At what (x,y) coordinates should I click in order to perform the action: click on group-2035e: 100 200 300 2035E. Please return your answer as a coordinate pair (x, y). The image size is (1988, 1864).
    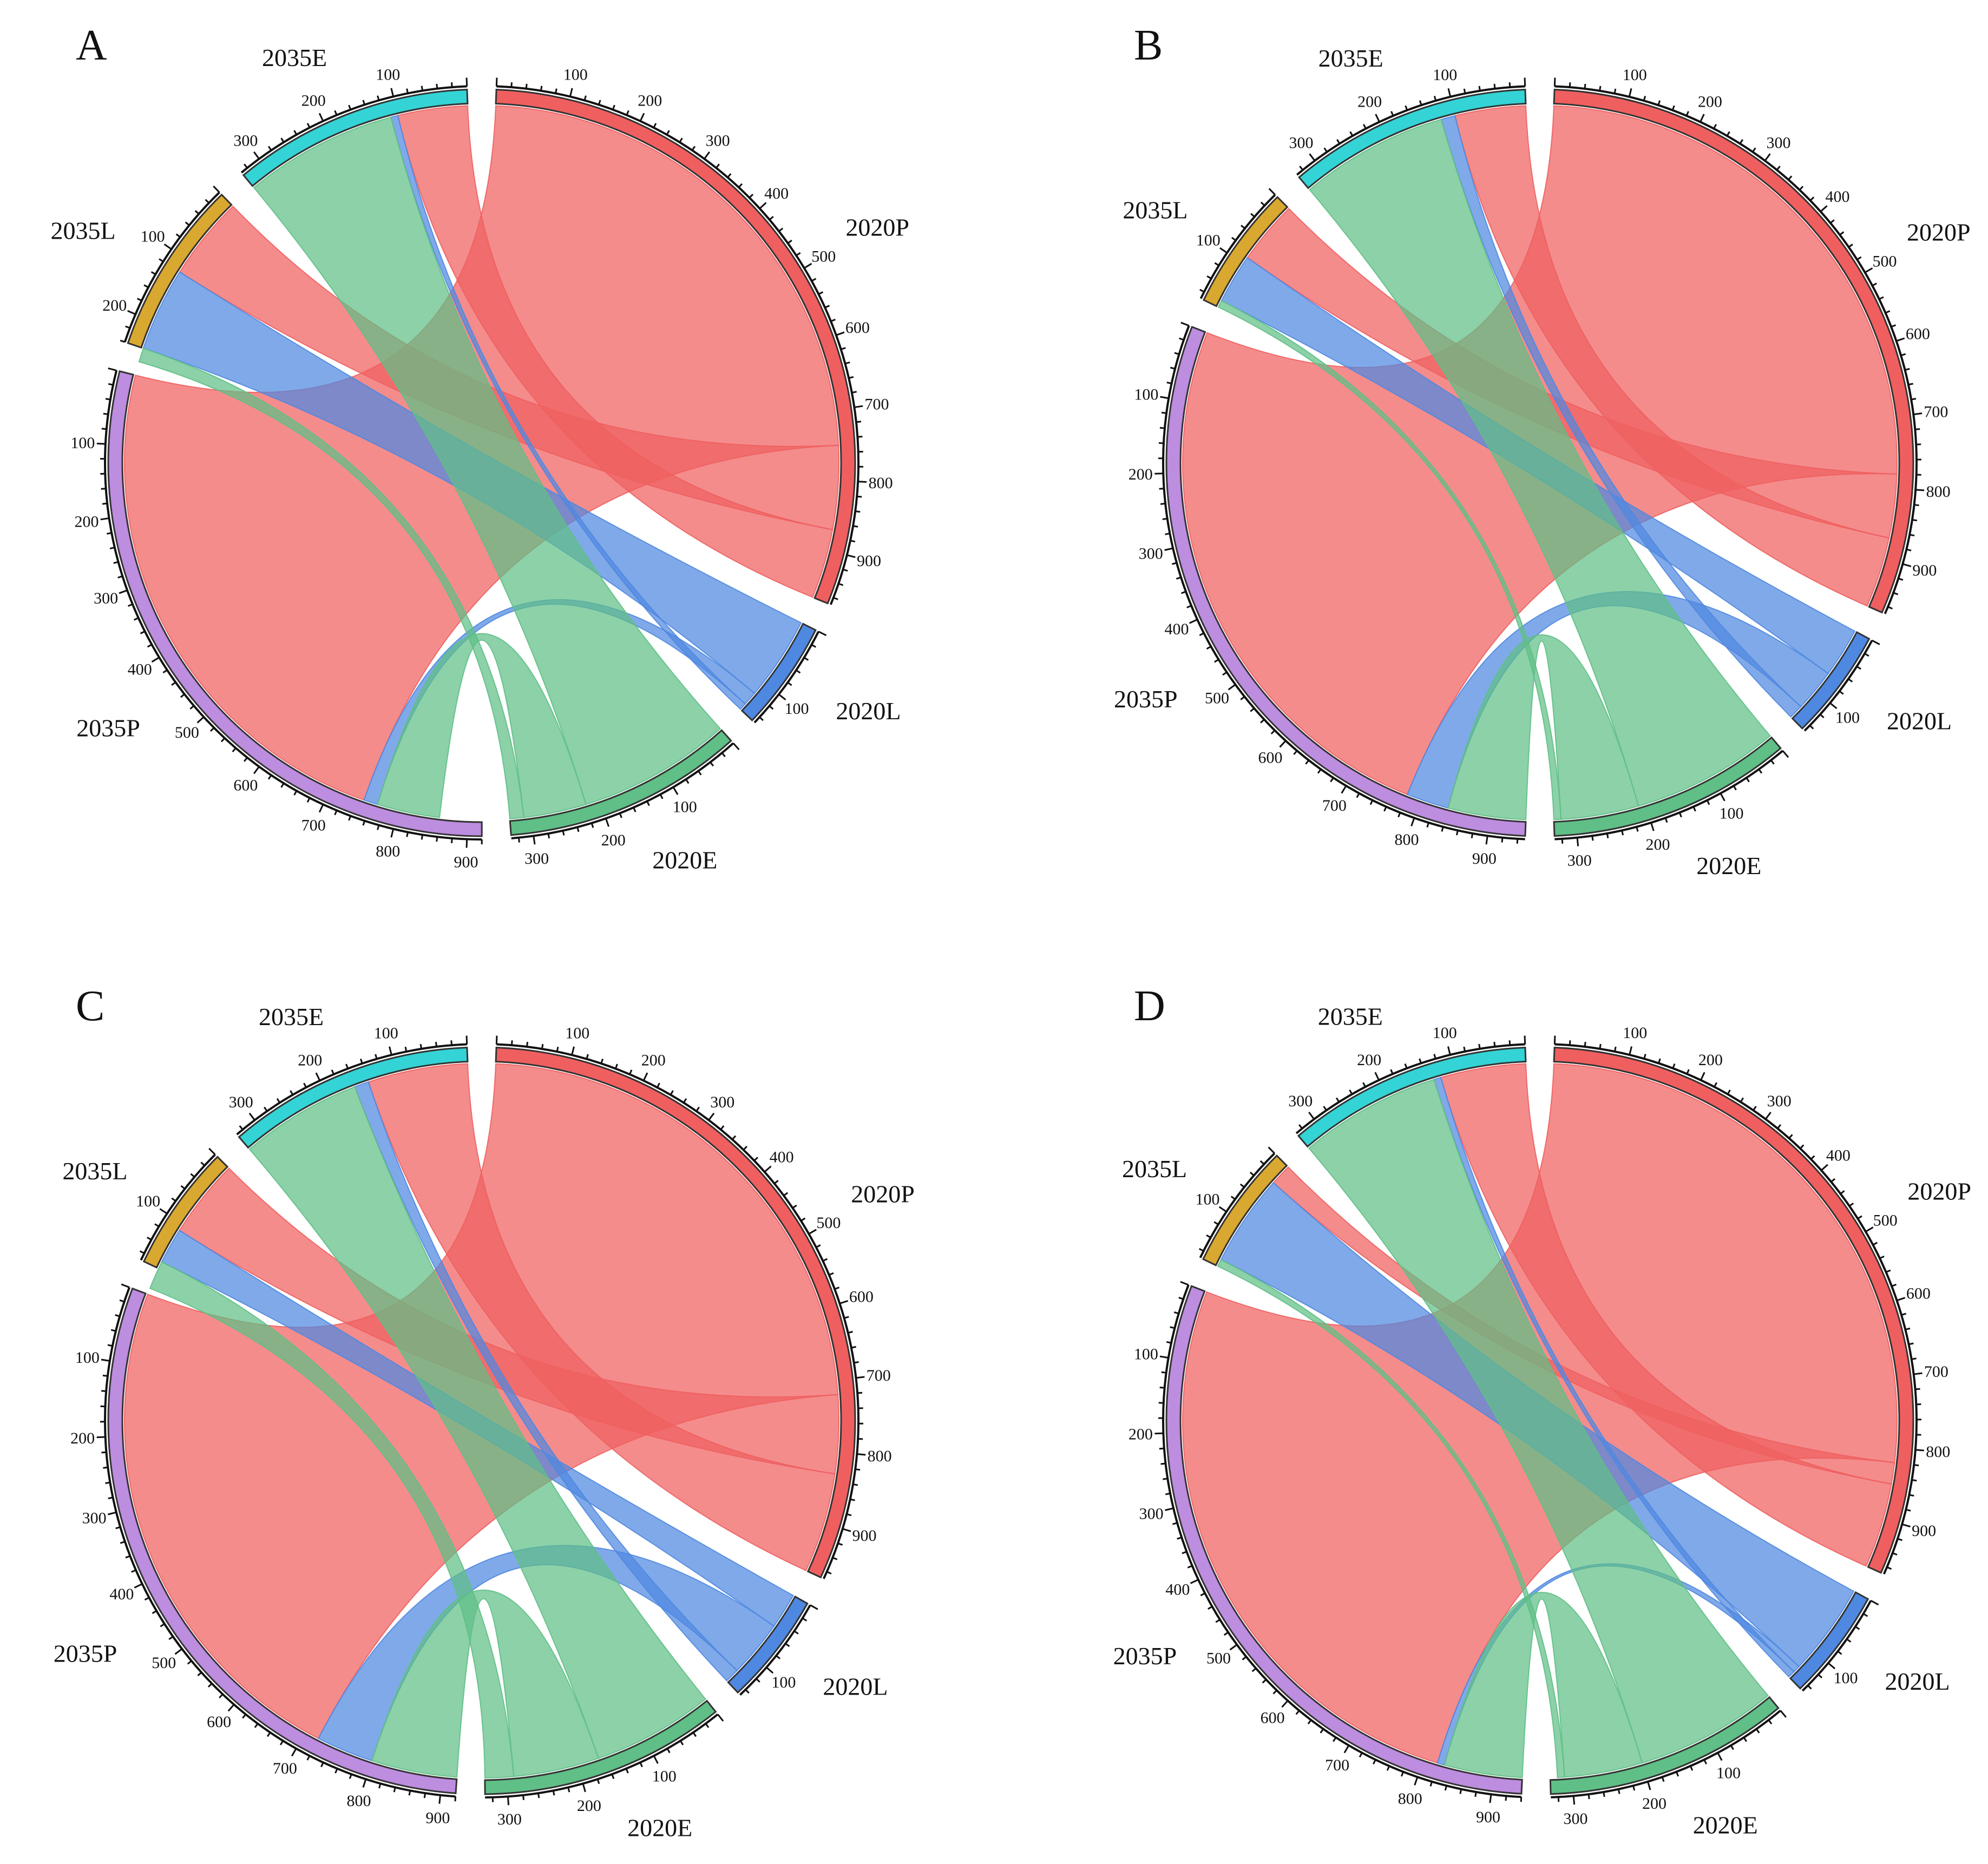
    Looking at the image, I should click on (1408, 116).